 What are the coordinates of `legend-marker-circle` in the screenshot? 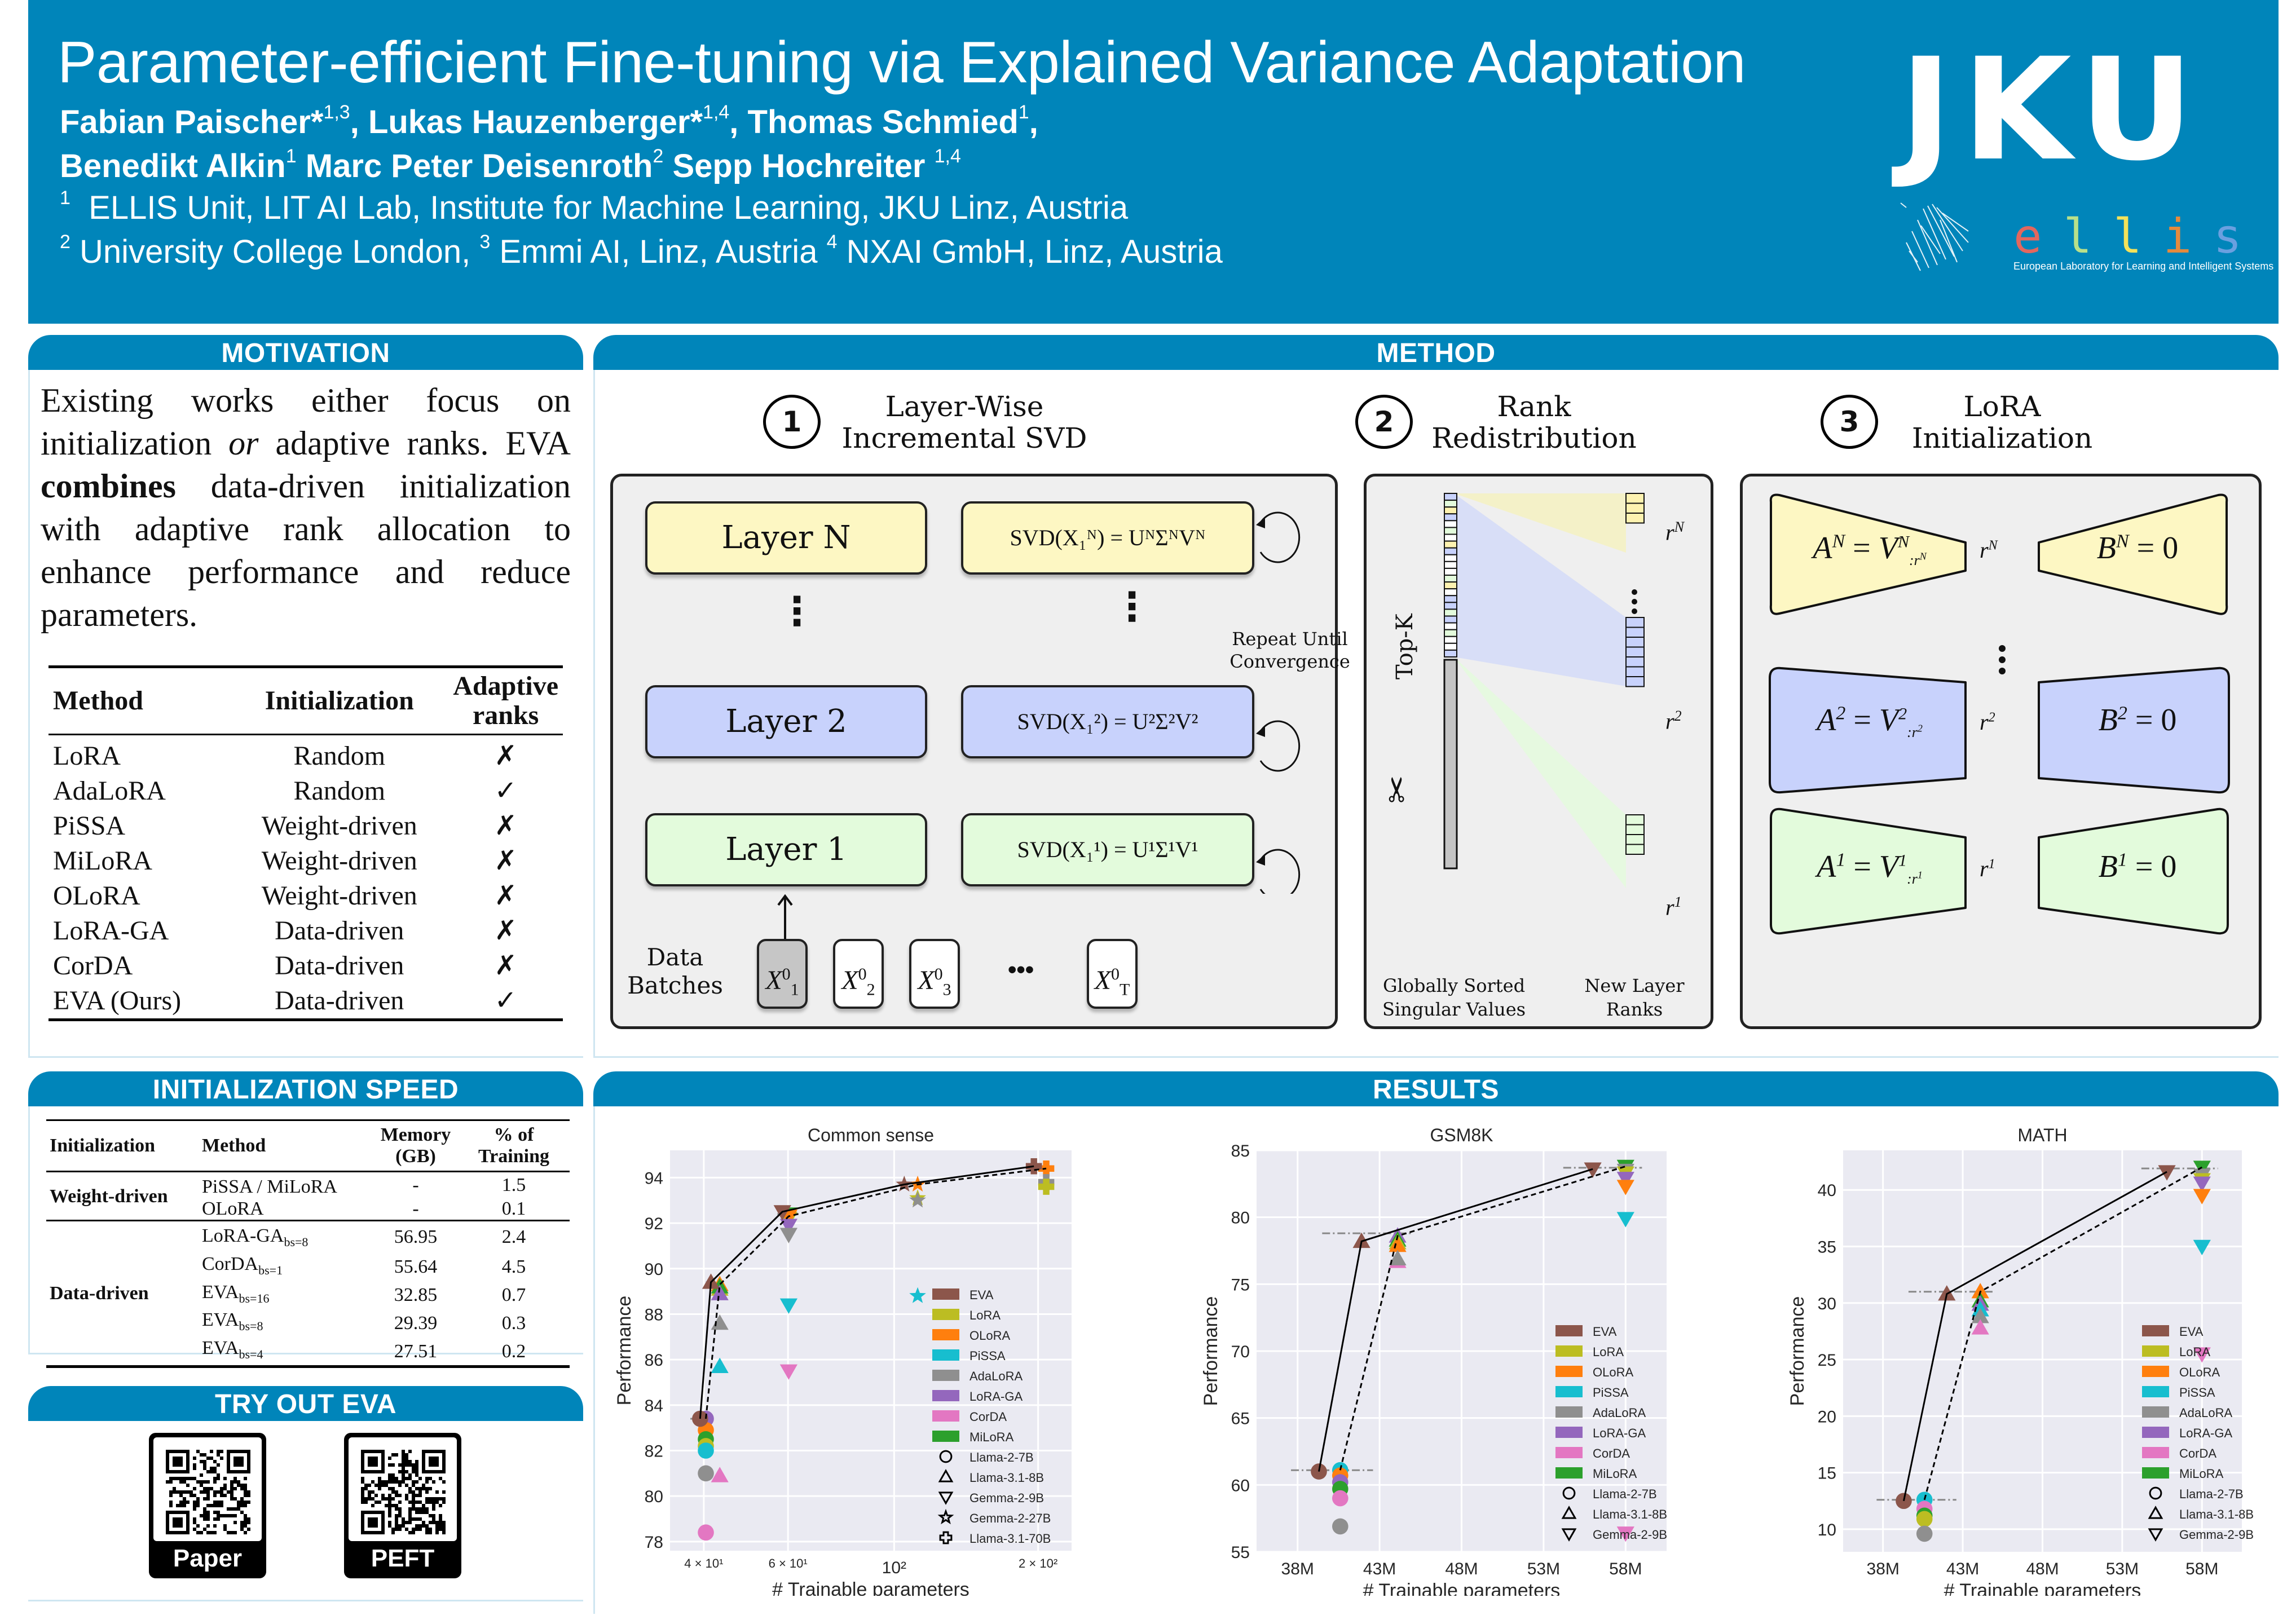 It's located at (2155, 1493).